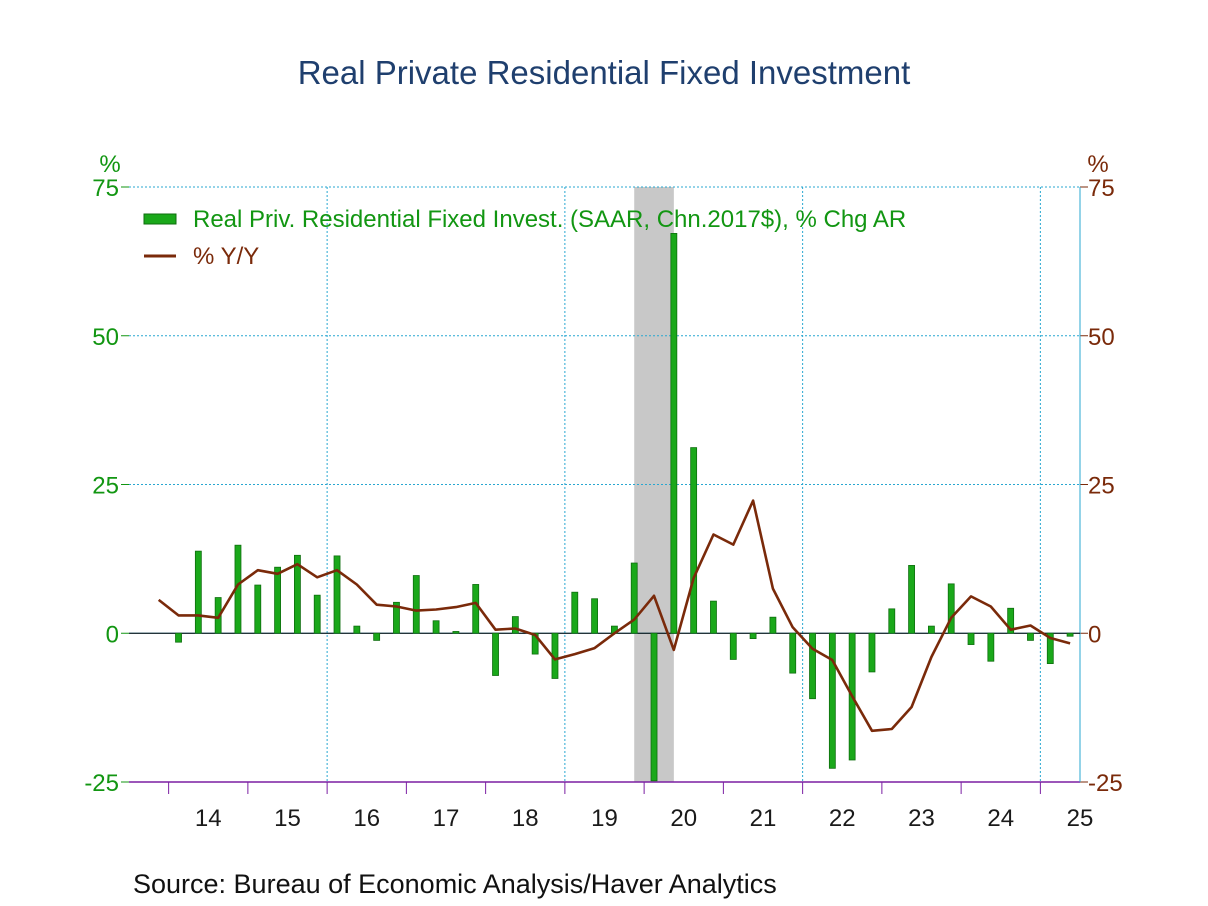 The image size is (1208, 906). Describe the element at coordinates (1094, 634) in the screenshot. I see `right-tick-label: 0` at that location.